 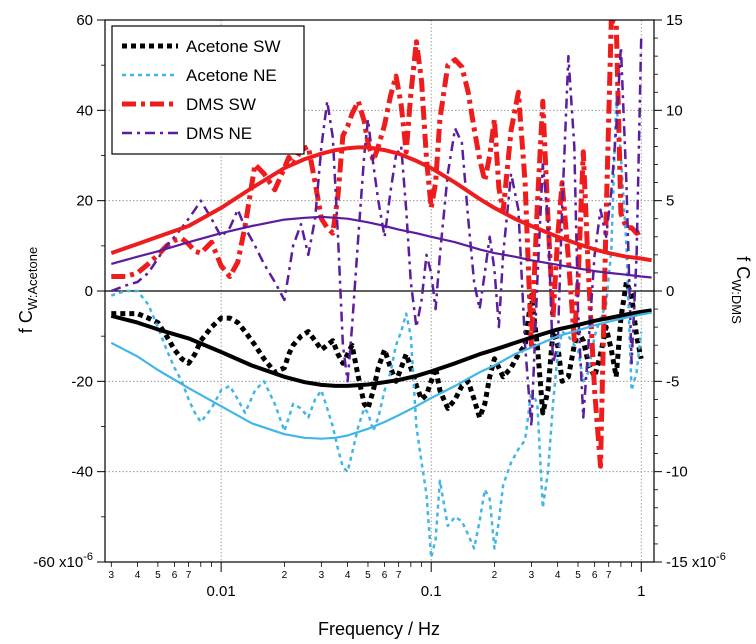 What do you see at coordinates (219, 133) in the screenshot?
I see `legend-label: DMS NE` at bounding box center [219, 133].